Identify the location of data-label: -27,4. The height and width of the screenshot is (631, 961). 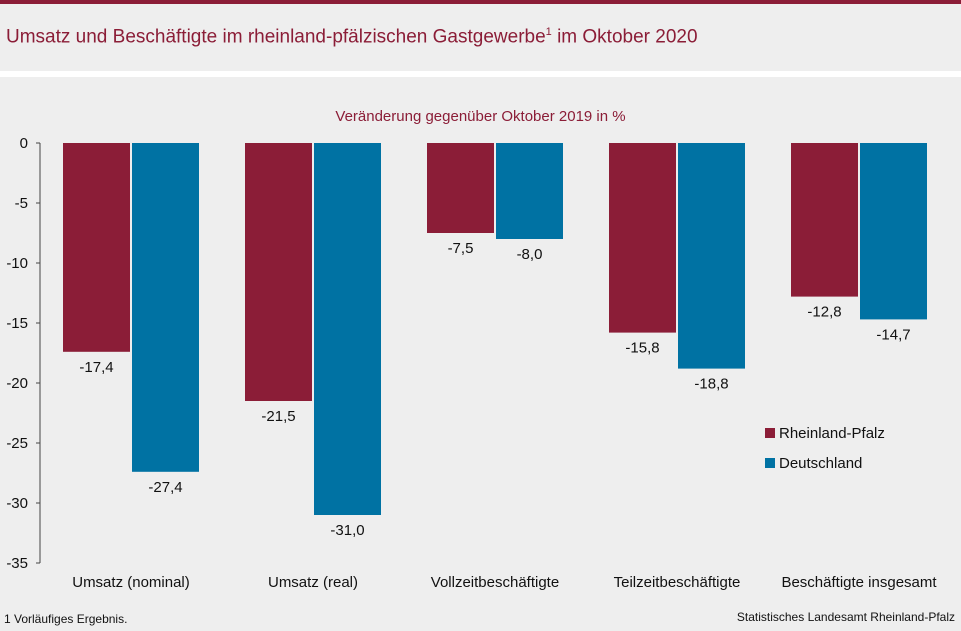
(165, 487).